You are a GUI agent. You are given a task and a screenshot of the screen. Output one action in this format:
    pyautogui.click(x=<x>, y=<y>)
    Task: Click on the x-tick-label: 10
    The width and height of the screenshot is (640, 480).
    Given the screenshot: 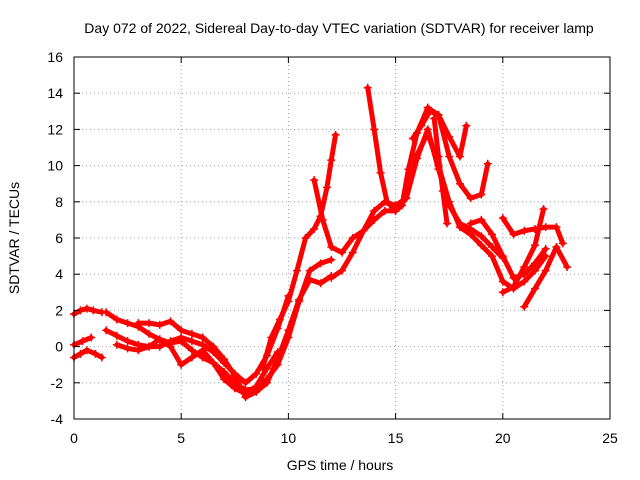 What is the action you would take?
    pyautogui.click(x=289, y=438)
    